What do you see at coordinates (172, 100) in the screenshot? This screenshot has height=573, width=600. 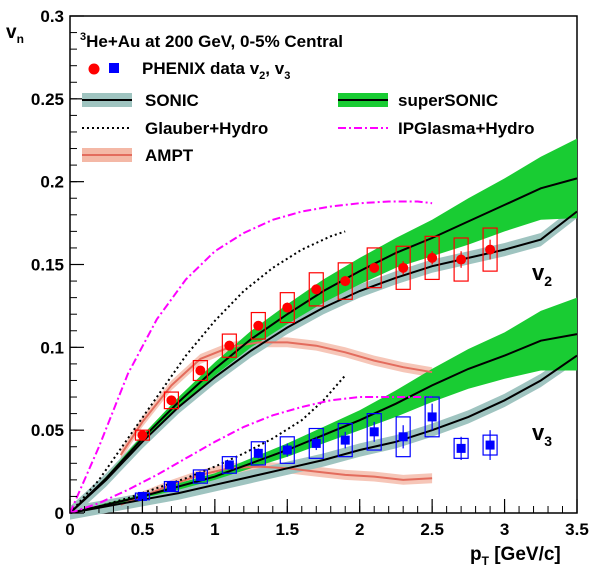 I see `legend-sonic-label: SONIC` at bounding box center [172, 100].